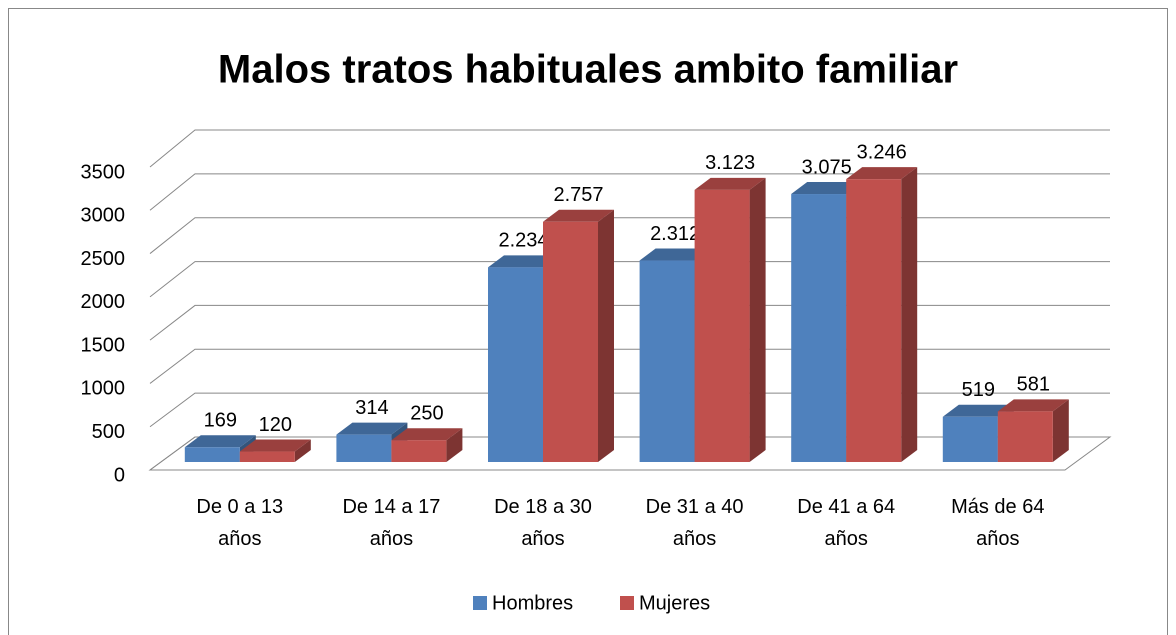 This screenshot has height=635, width=1176. Describe the element at coordinates (103, 172) in the screenshot. I see `y-tick-label: 3500` at that location.